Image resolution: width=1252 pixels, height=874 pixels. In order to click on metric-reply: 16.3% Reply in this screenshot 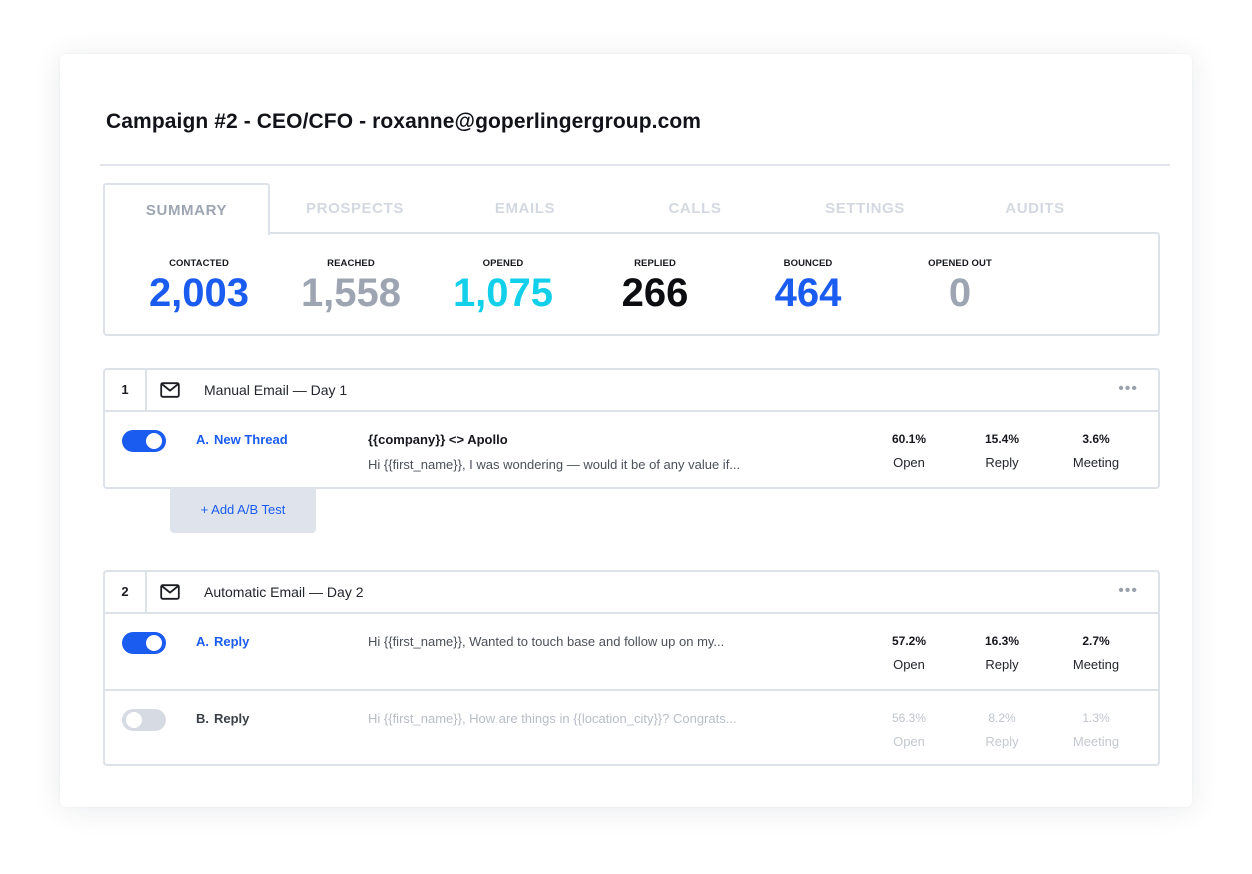, I will do `click(1002, 653)`.